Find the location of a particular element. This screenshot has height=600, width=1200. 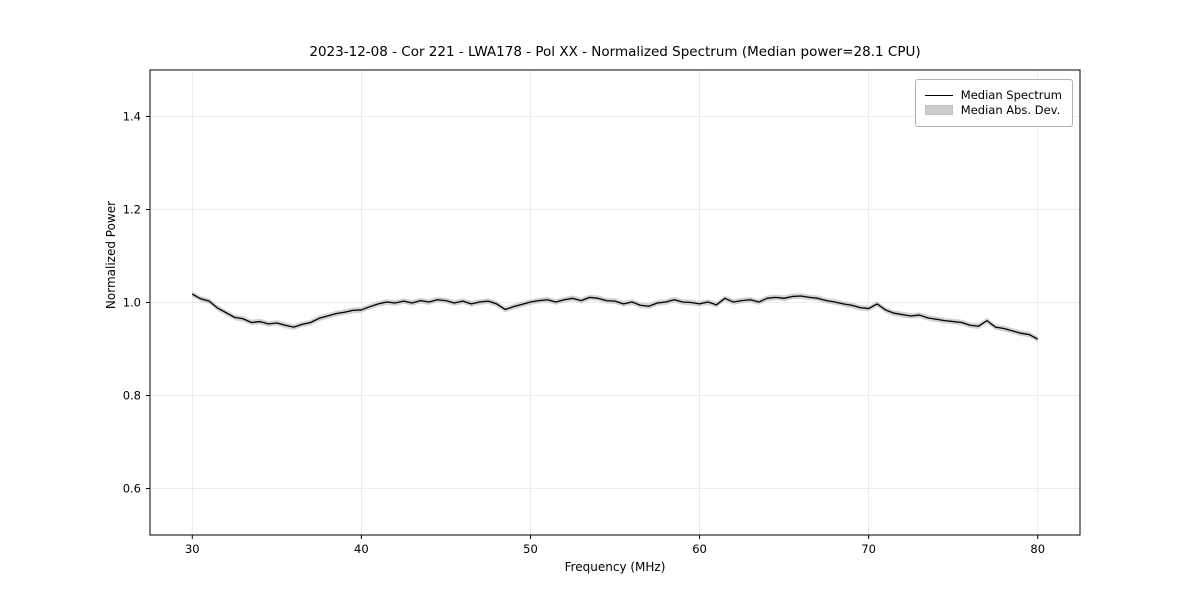

legend-entry-median-abs-dev: Median Abs. Dev. is located at coordinates (993, 109).